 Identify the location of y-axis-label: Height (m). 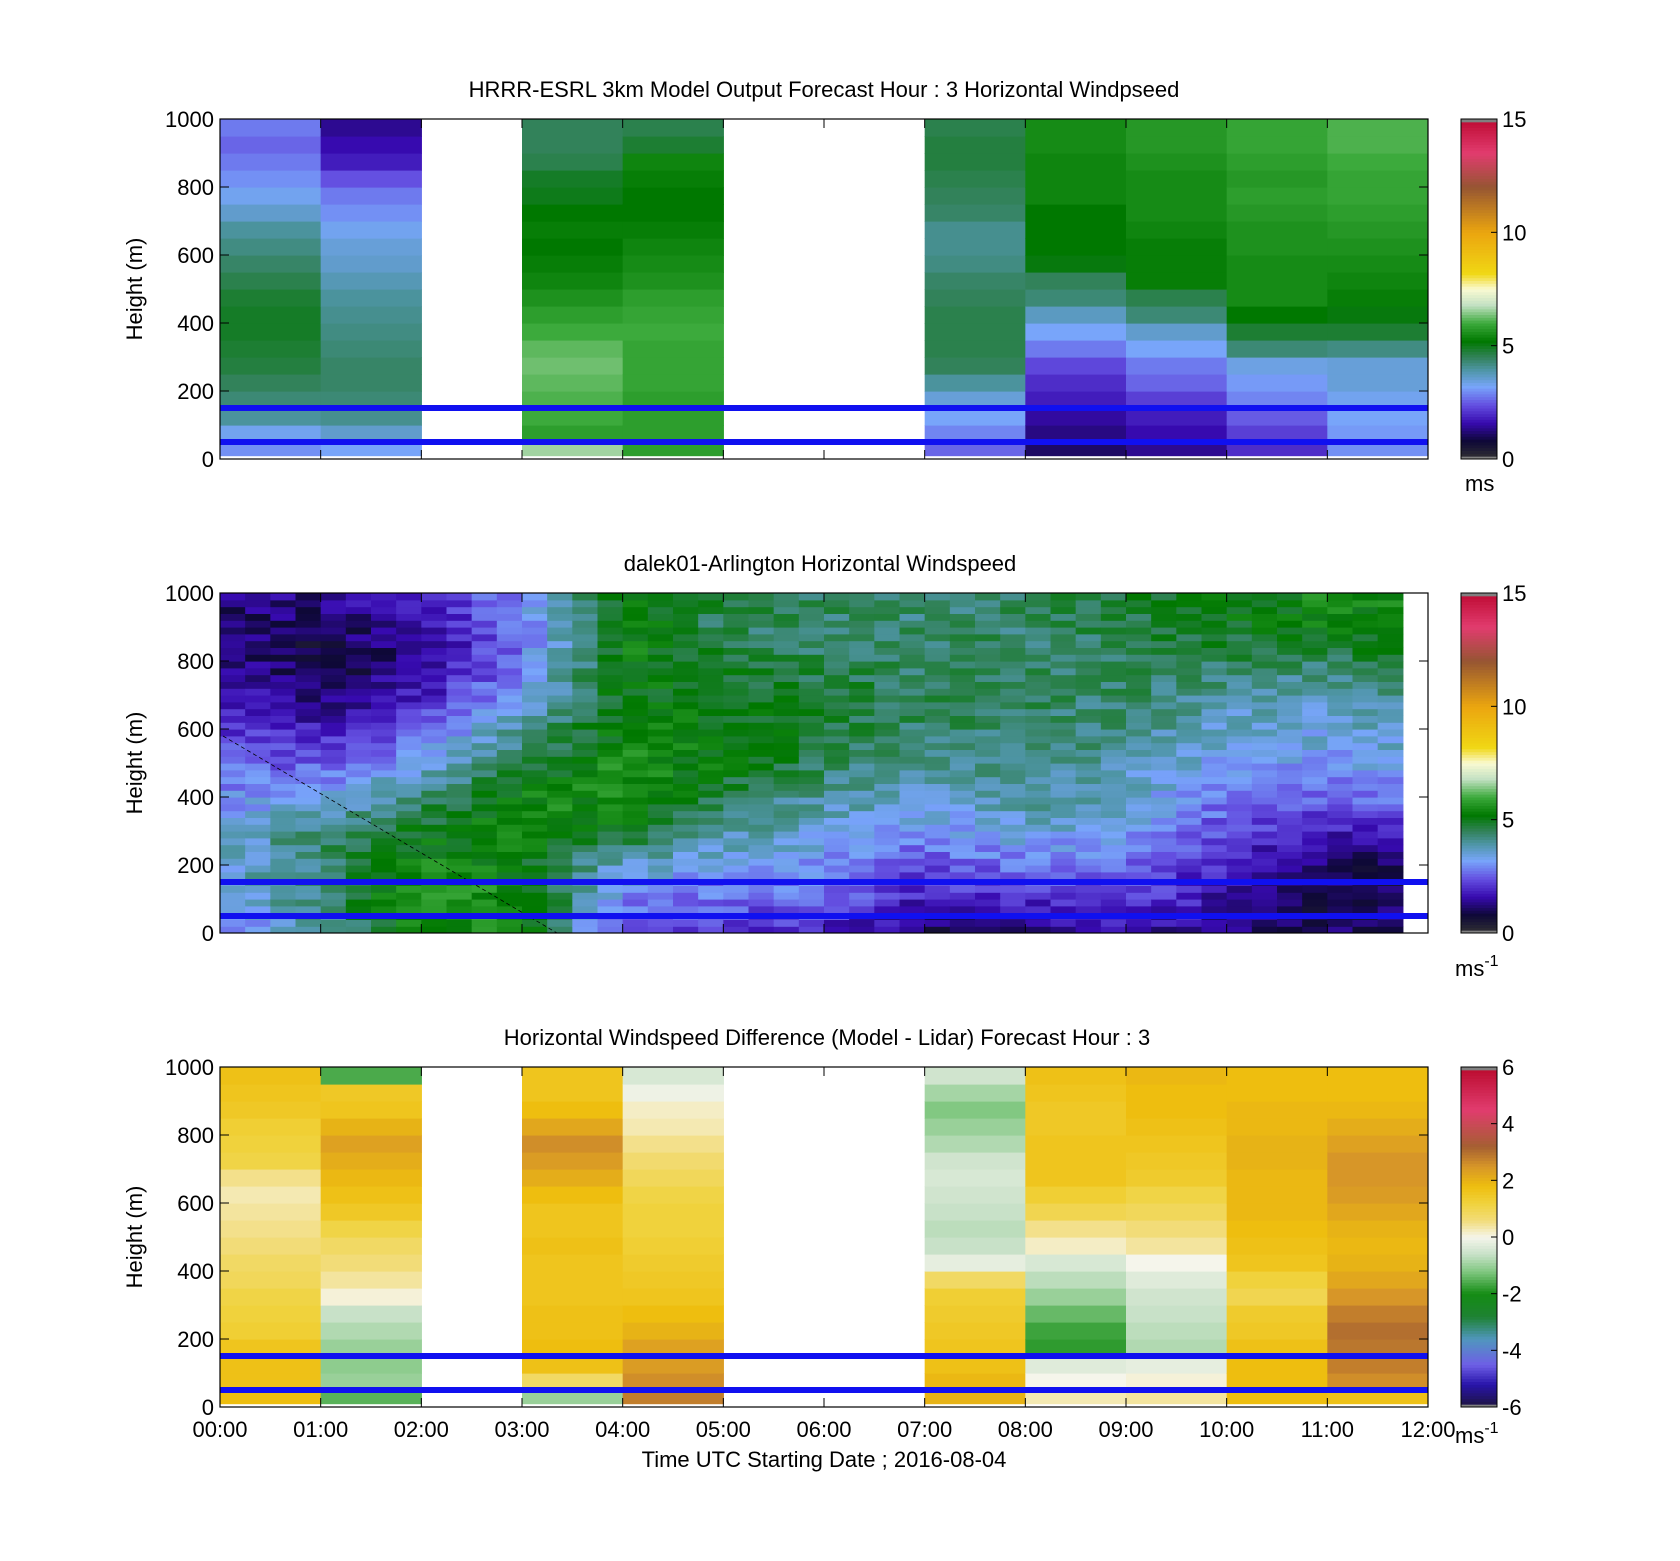
(134, 289).